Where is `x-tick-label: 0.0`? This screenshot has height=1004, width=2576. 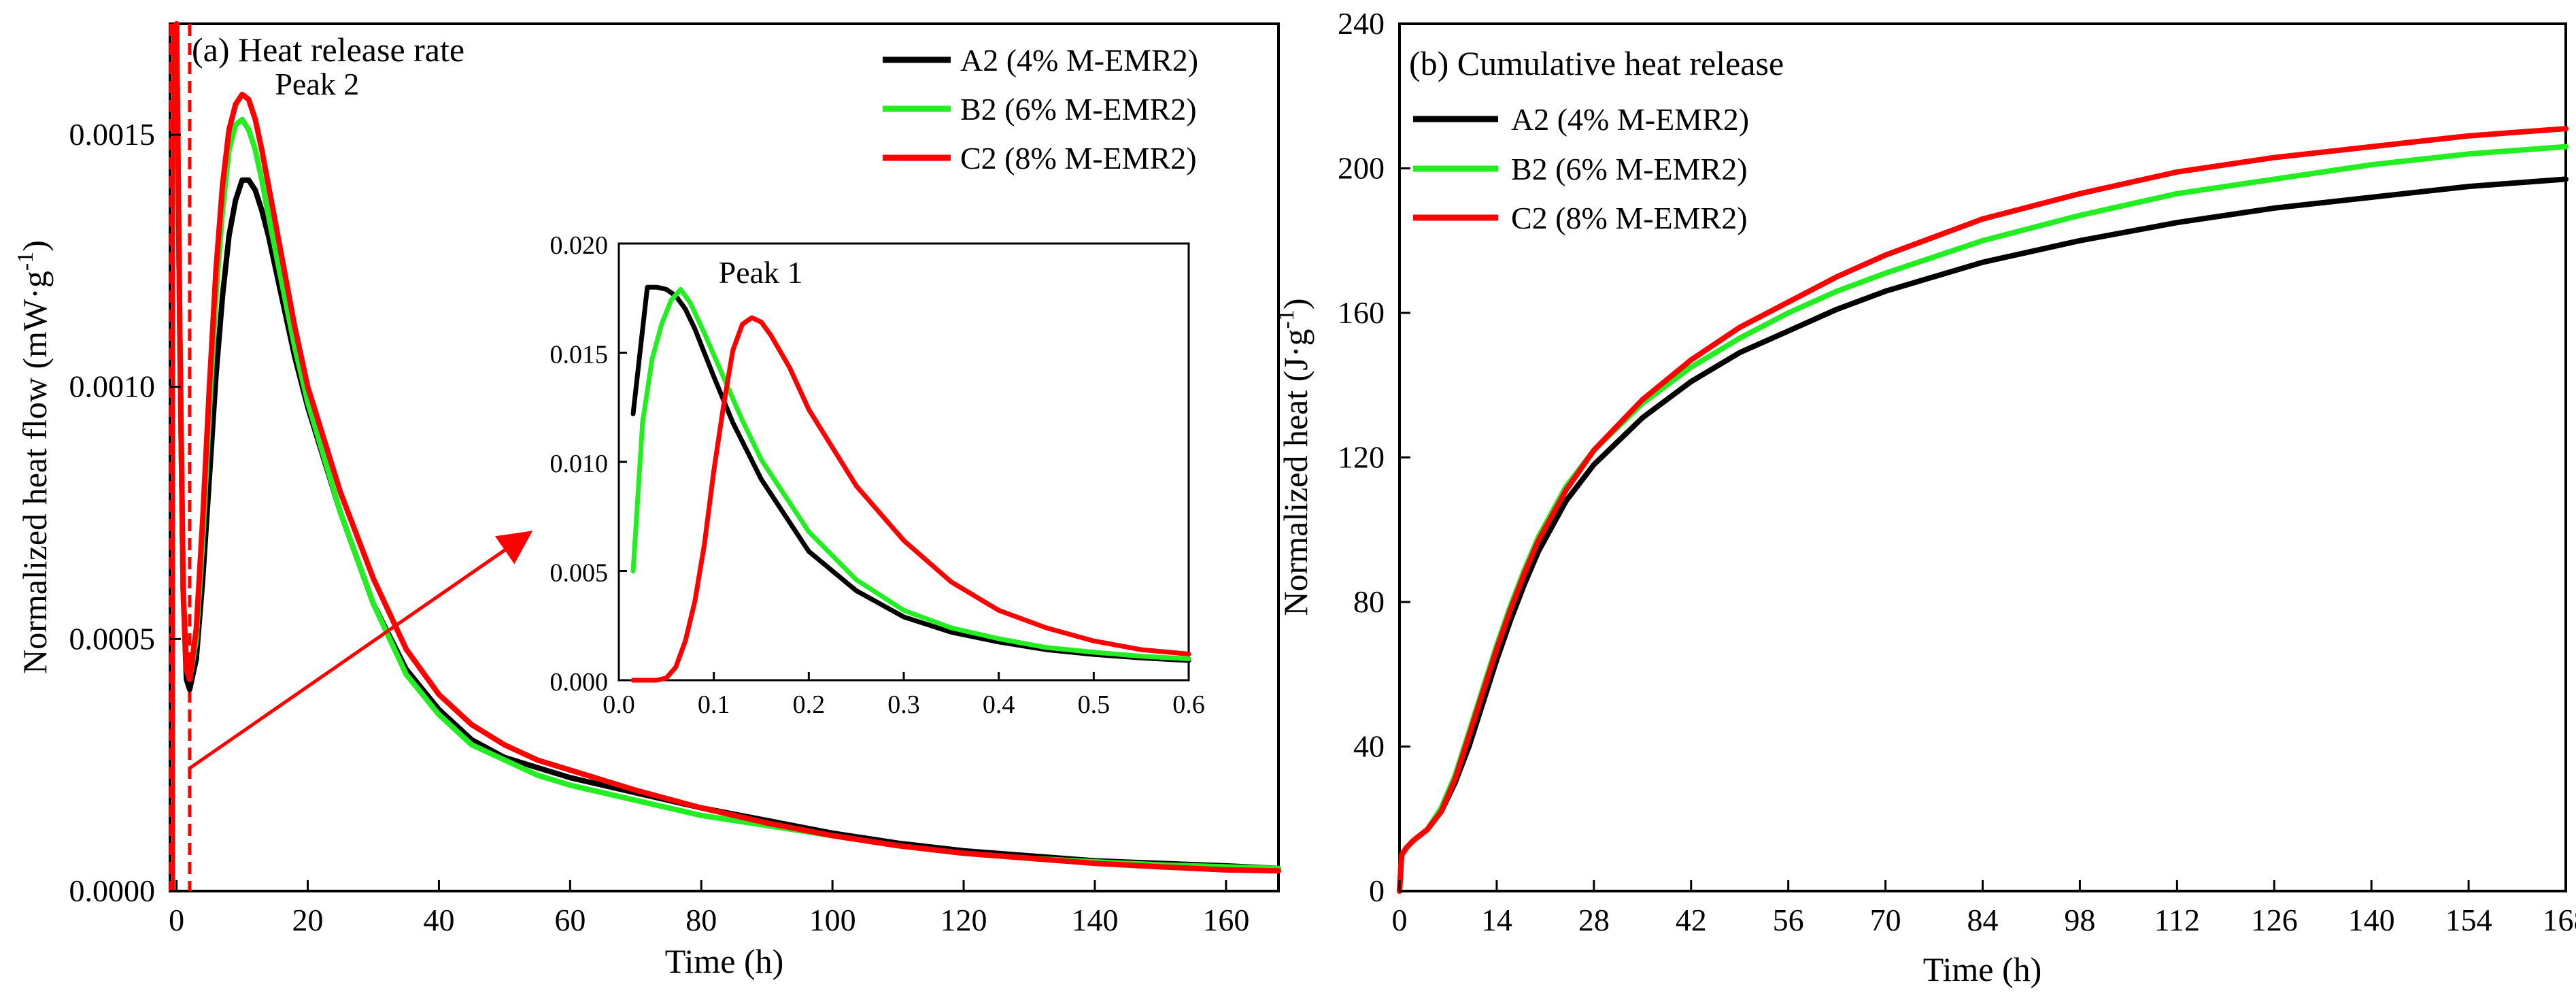
x-tick-label: 0.0 is located at coordinates (619, 704).